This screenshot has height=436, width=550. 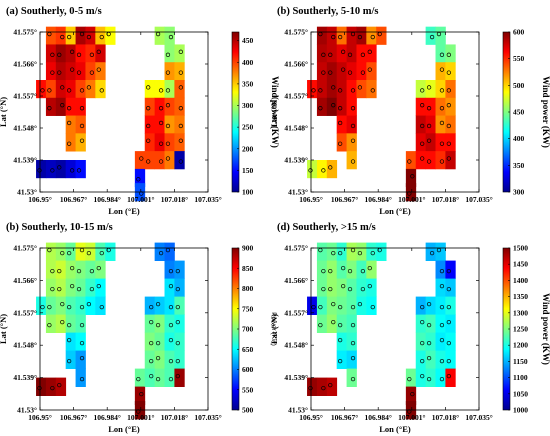 What do you see at coordinates (519, 112) in the screenshot?
I see `colorbar-tick-label: 450` at bounding box center [519, 112].